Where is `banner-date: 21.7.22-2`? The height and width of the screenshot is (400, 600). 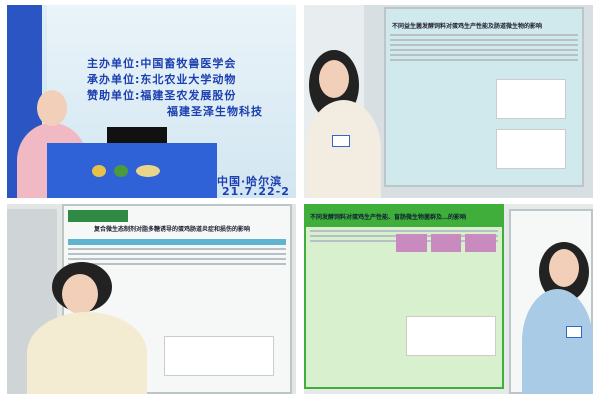
banner-date: 21.7.22-2 is located at coordinates (256, 191).